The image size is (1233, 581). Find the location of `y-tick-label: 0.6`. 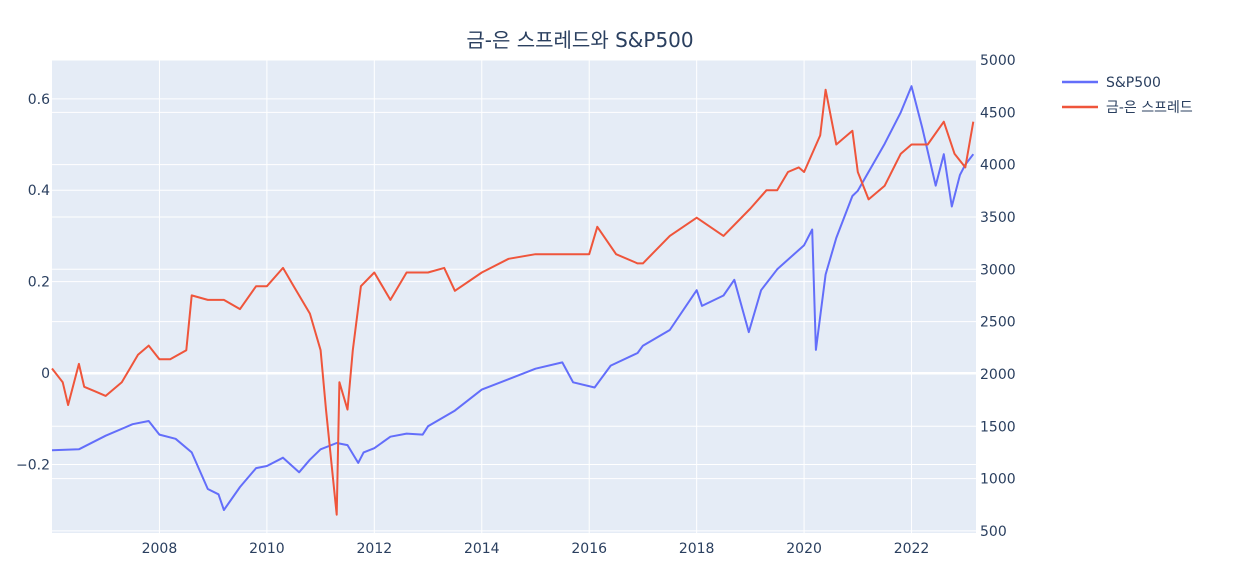

y-tick-label: 0.6 is located at coordinates (39, 100).